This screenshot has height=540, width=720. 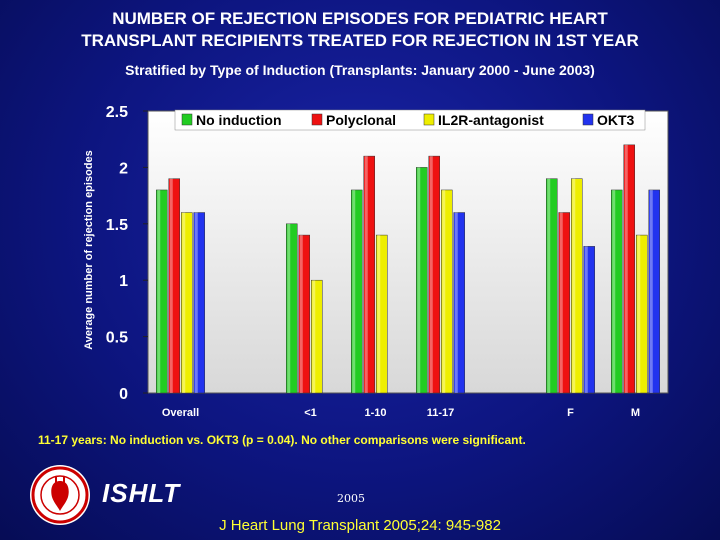 I want to click on org-name: ISHLT, so click(x=141, y=493).